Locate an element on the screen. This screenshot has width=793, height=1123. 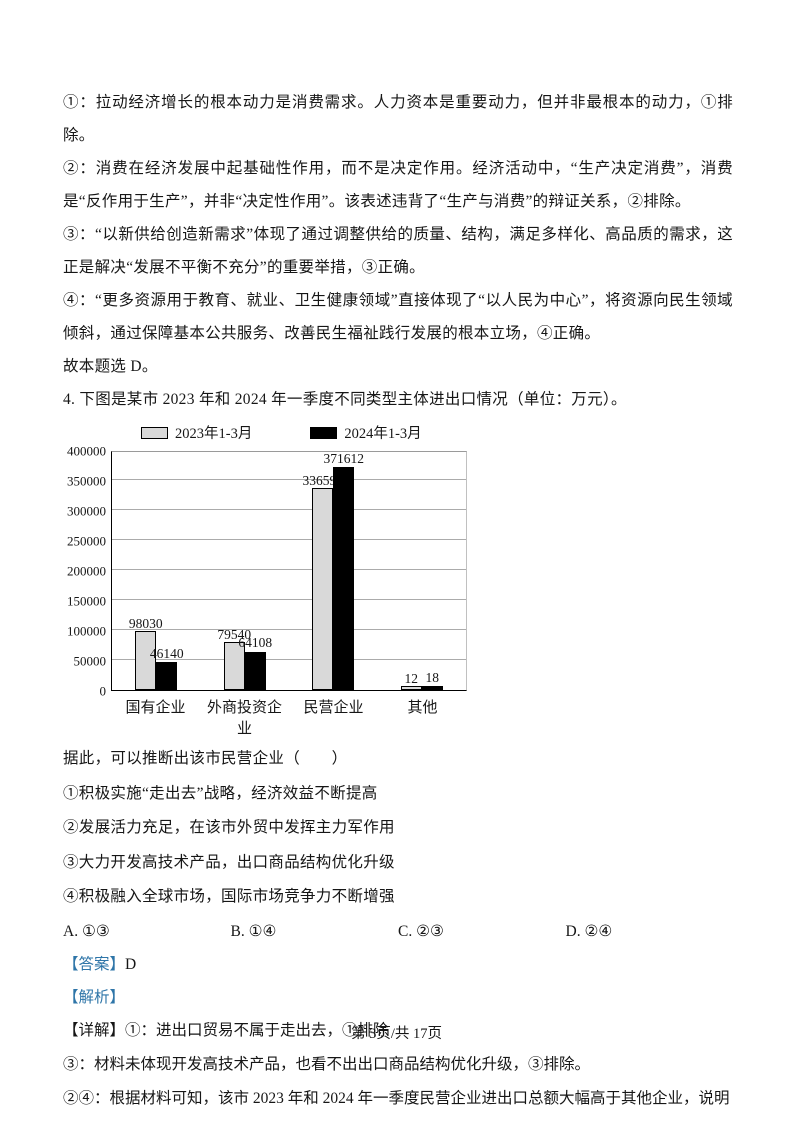
bar-value-label: 46140 is located at coordinates (166, 653).